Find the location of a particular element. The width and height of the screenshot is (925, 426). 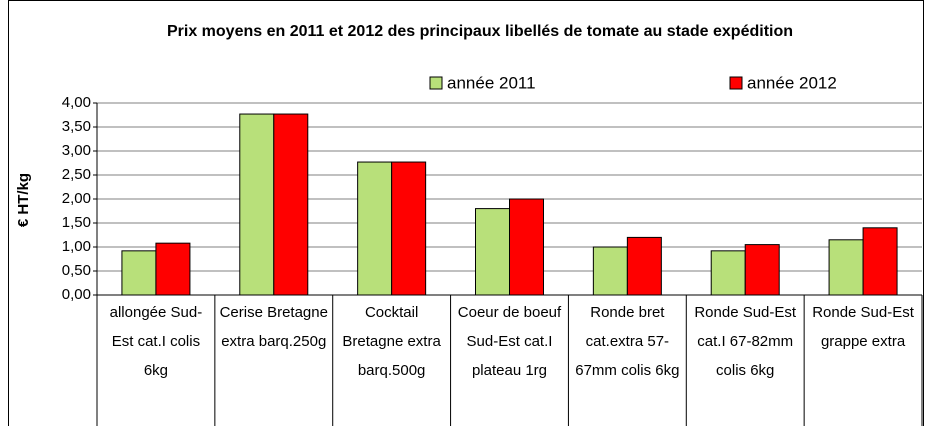

y-tick-label: 4,00 is located at coordinates (76, 102).